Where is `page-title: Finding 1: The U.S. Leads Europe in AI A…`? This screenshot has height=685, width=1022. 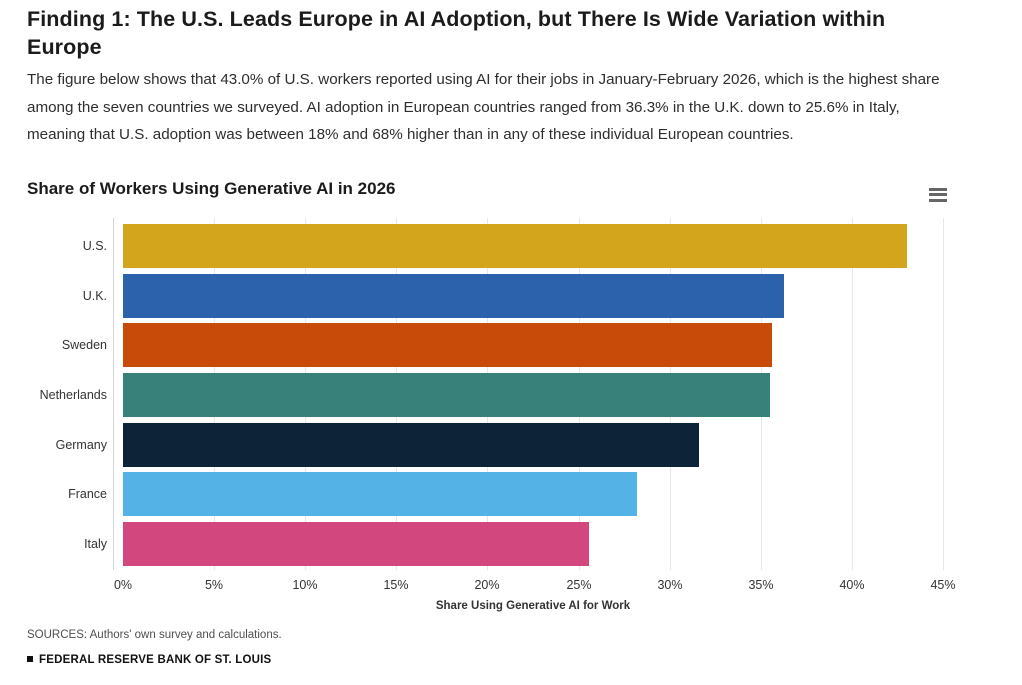
page-title: Finding 1: The U.S. Leads Europe in AI A… is located at coordinates (456, 33).